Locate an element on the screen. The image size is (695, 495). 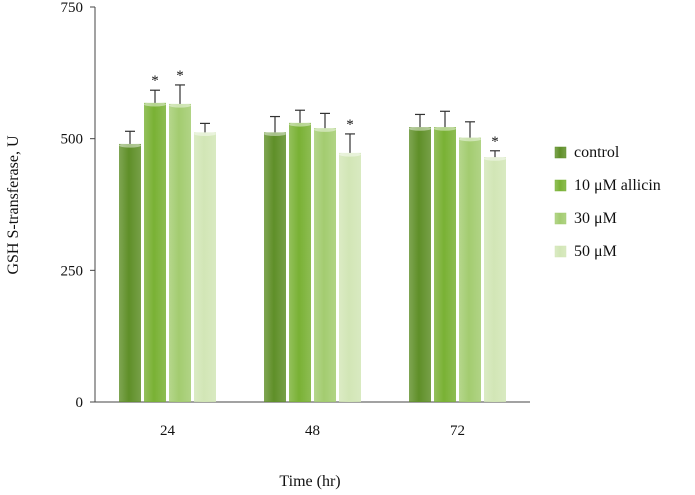
x-tick-label: 24 is located at coordinates (168, 431).